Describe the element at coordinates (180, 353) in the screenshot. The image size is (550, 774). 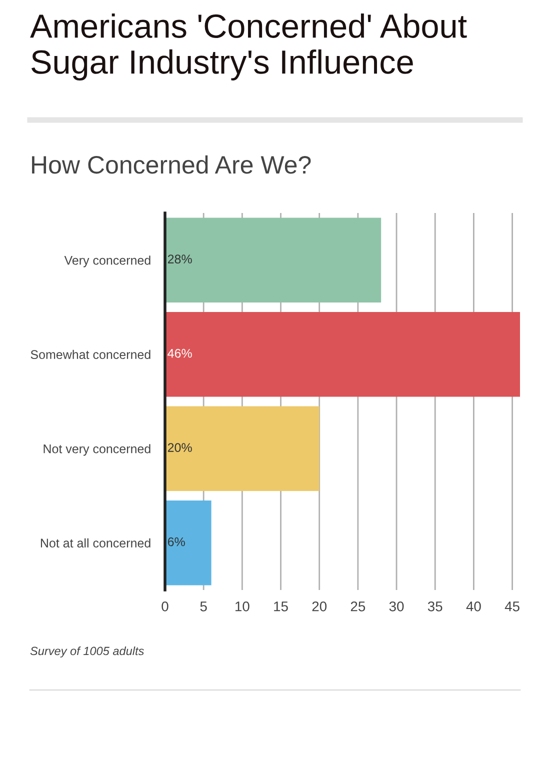
I see `data-label: 46%` at that location.